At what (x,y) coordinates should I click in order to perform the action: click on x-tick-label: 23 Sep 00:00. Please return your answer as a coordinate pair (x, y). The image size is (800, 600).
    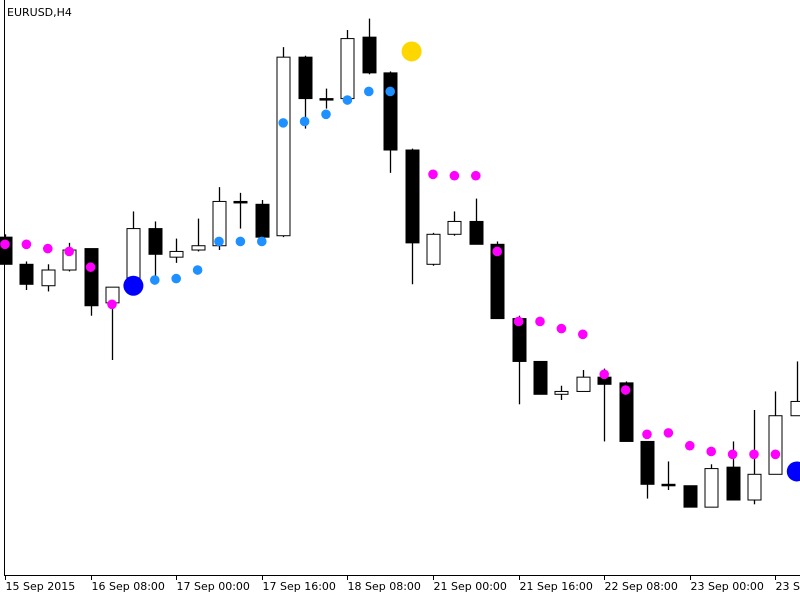
    Looking at the image, I should click on (727, 586).